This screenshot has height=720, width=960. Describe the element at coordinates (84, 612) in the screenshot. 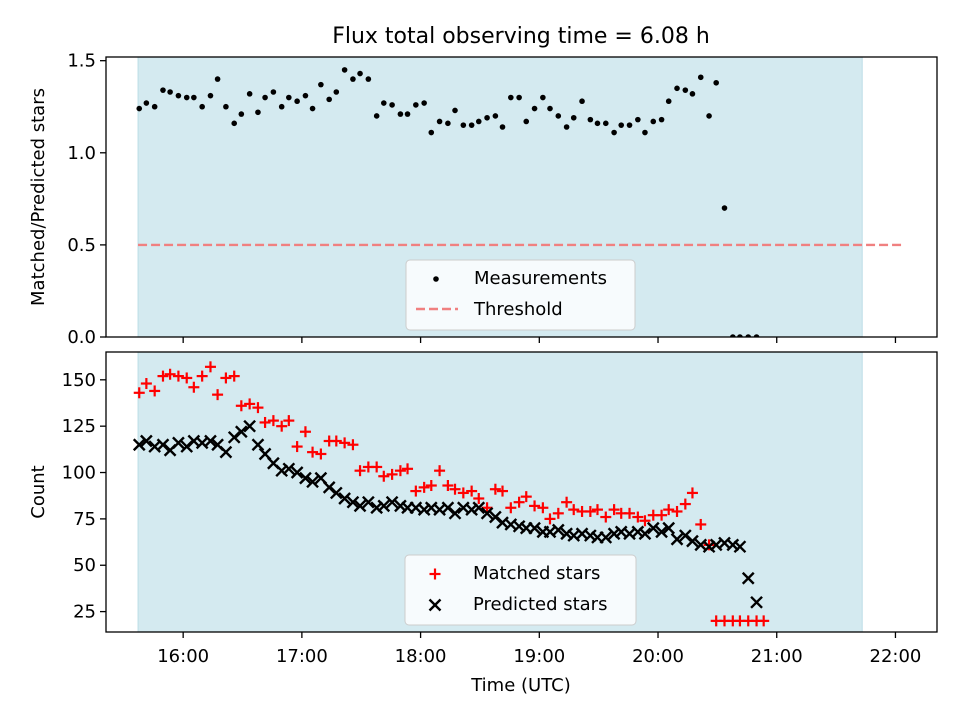

I see `y-tick-label: 25` at that location.